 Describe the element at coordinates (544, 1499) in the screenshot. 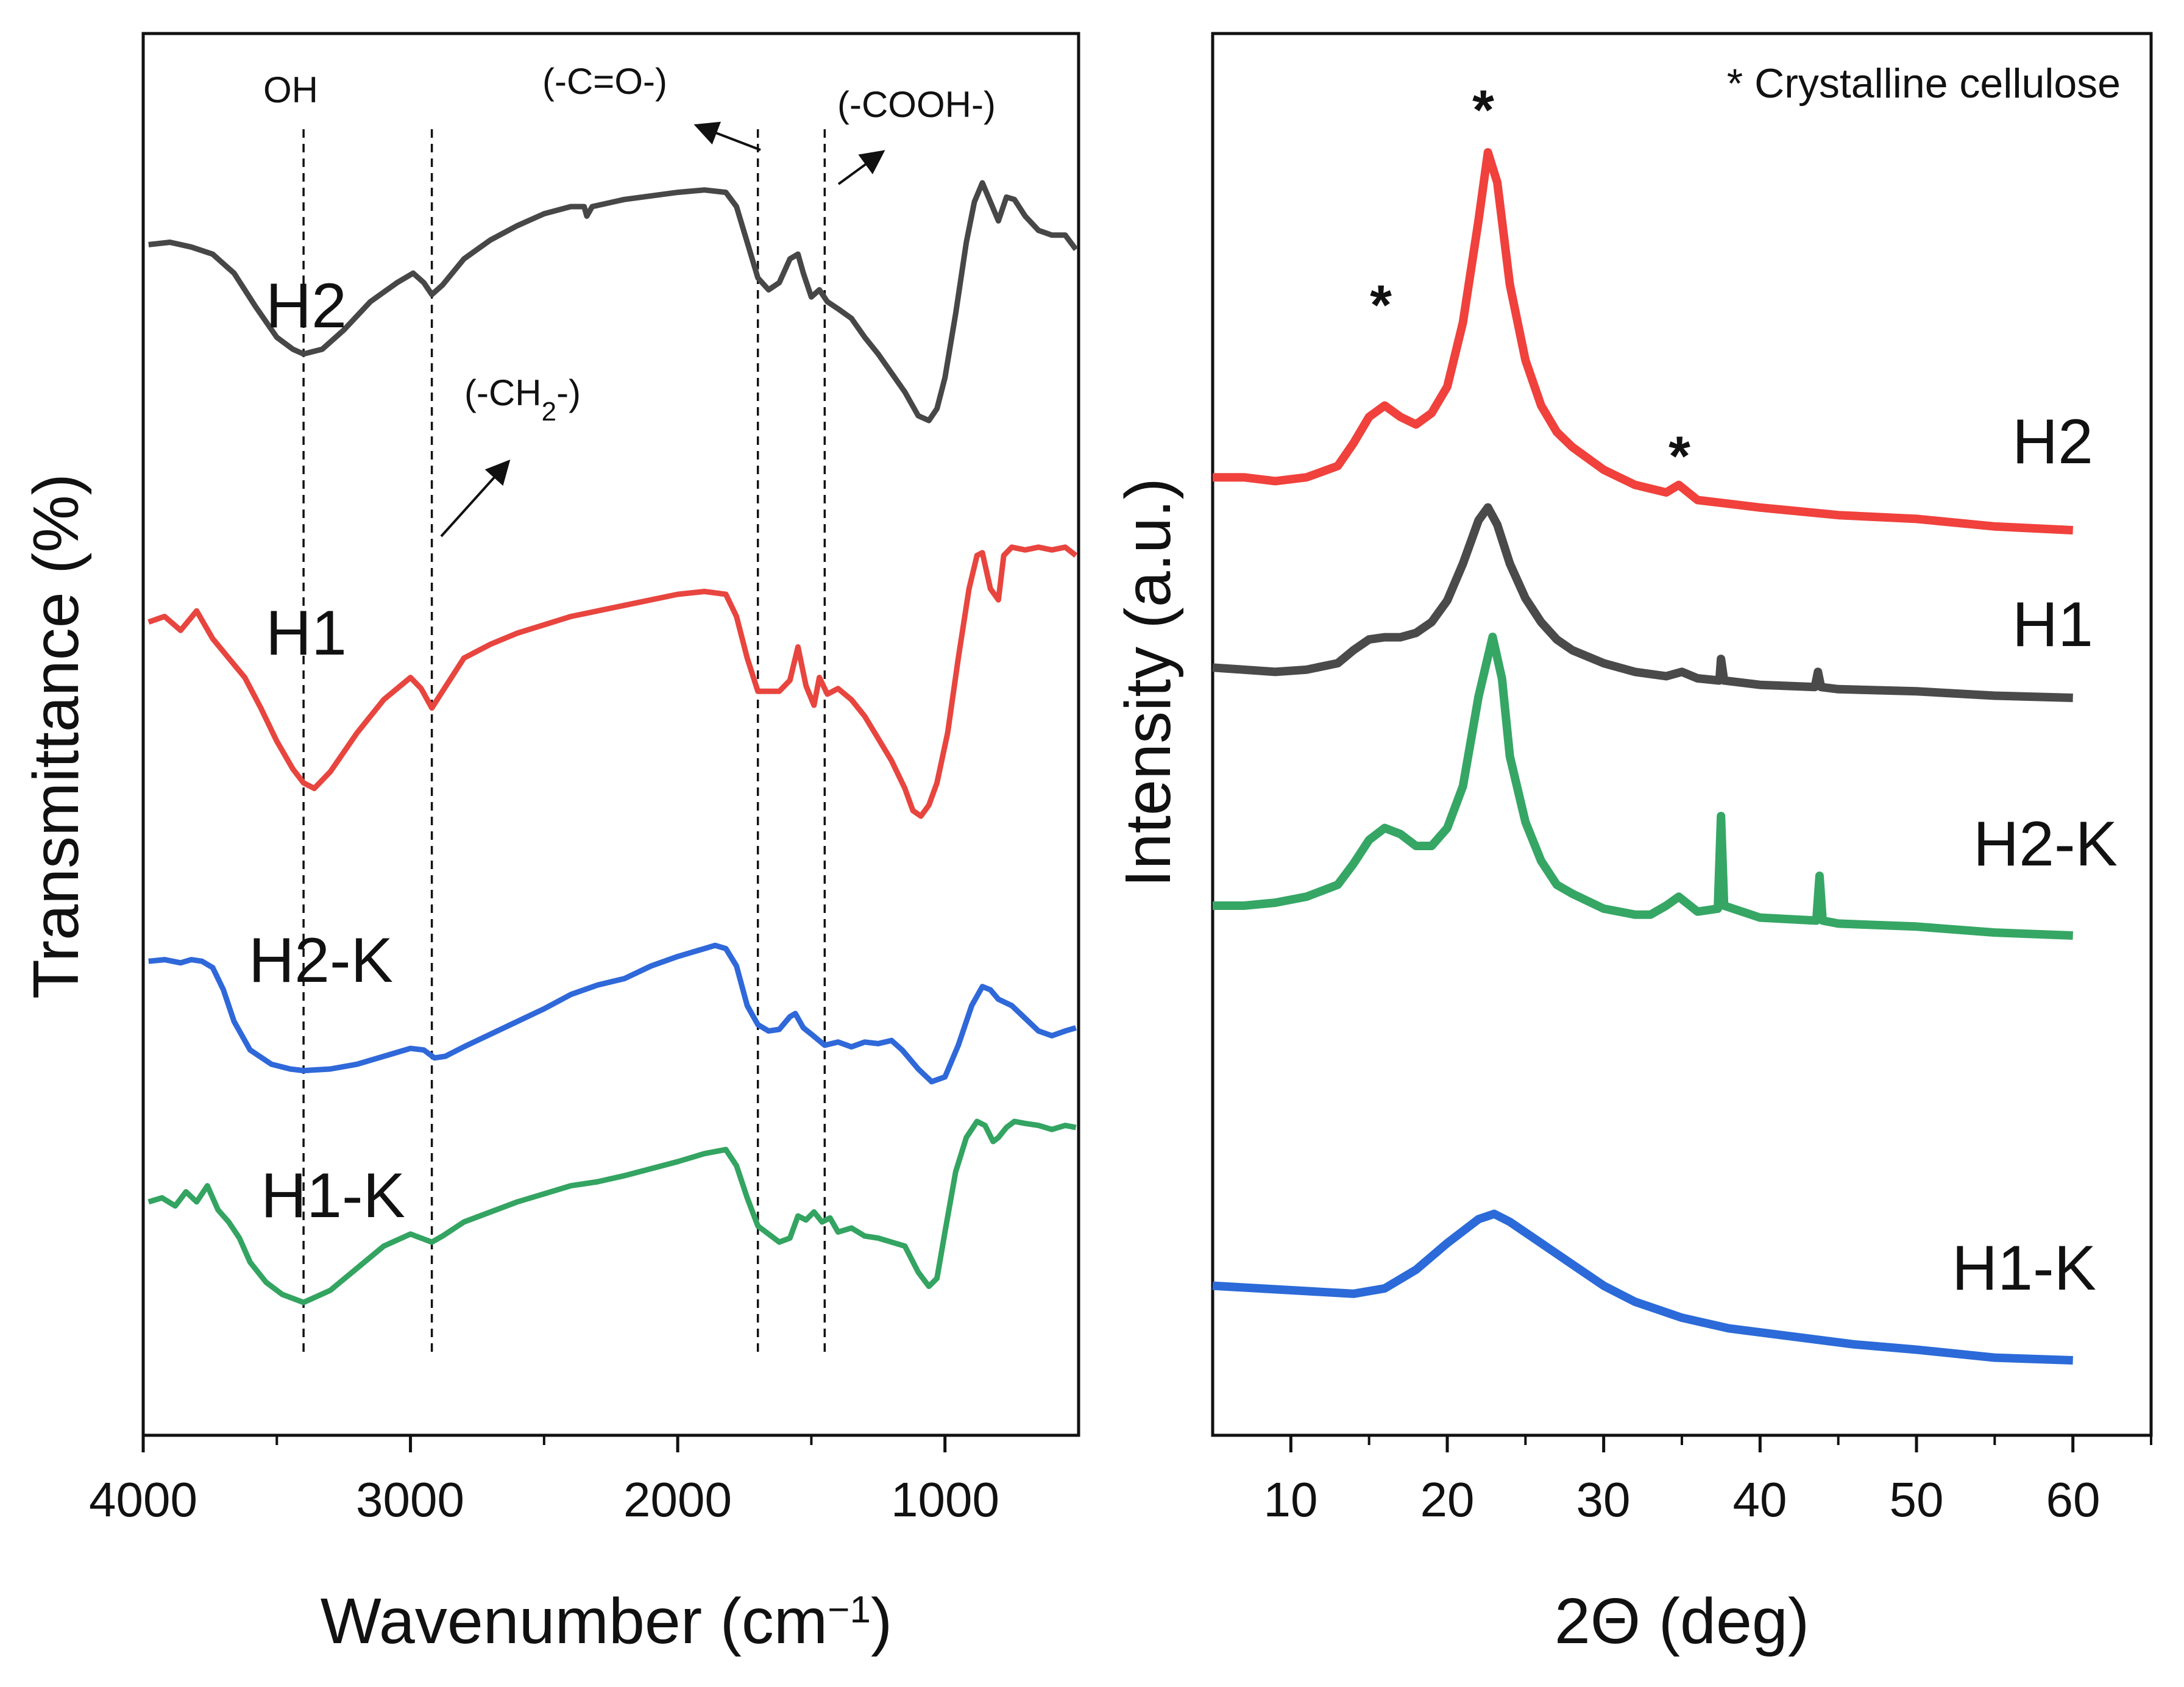

I see `ftir-x-tick-labels: 4000 3000 2000 1000` at that location.